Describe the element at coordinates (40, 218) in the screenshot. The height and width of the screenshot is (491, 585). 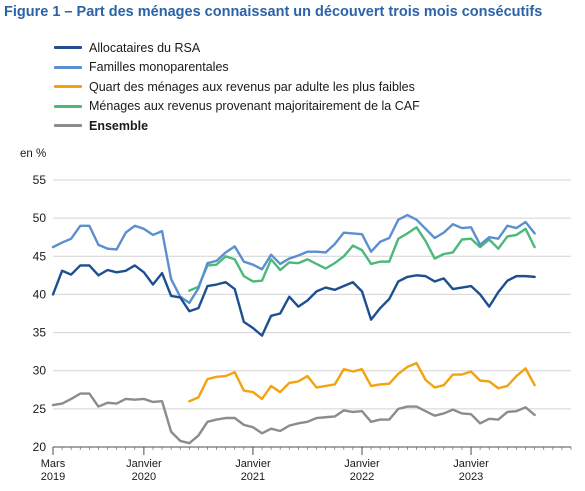
I see `y-tick-label: 50` at that location.